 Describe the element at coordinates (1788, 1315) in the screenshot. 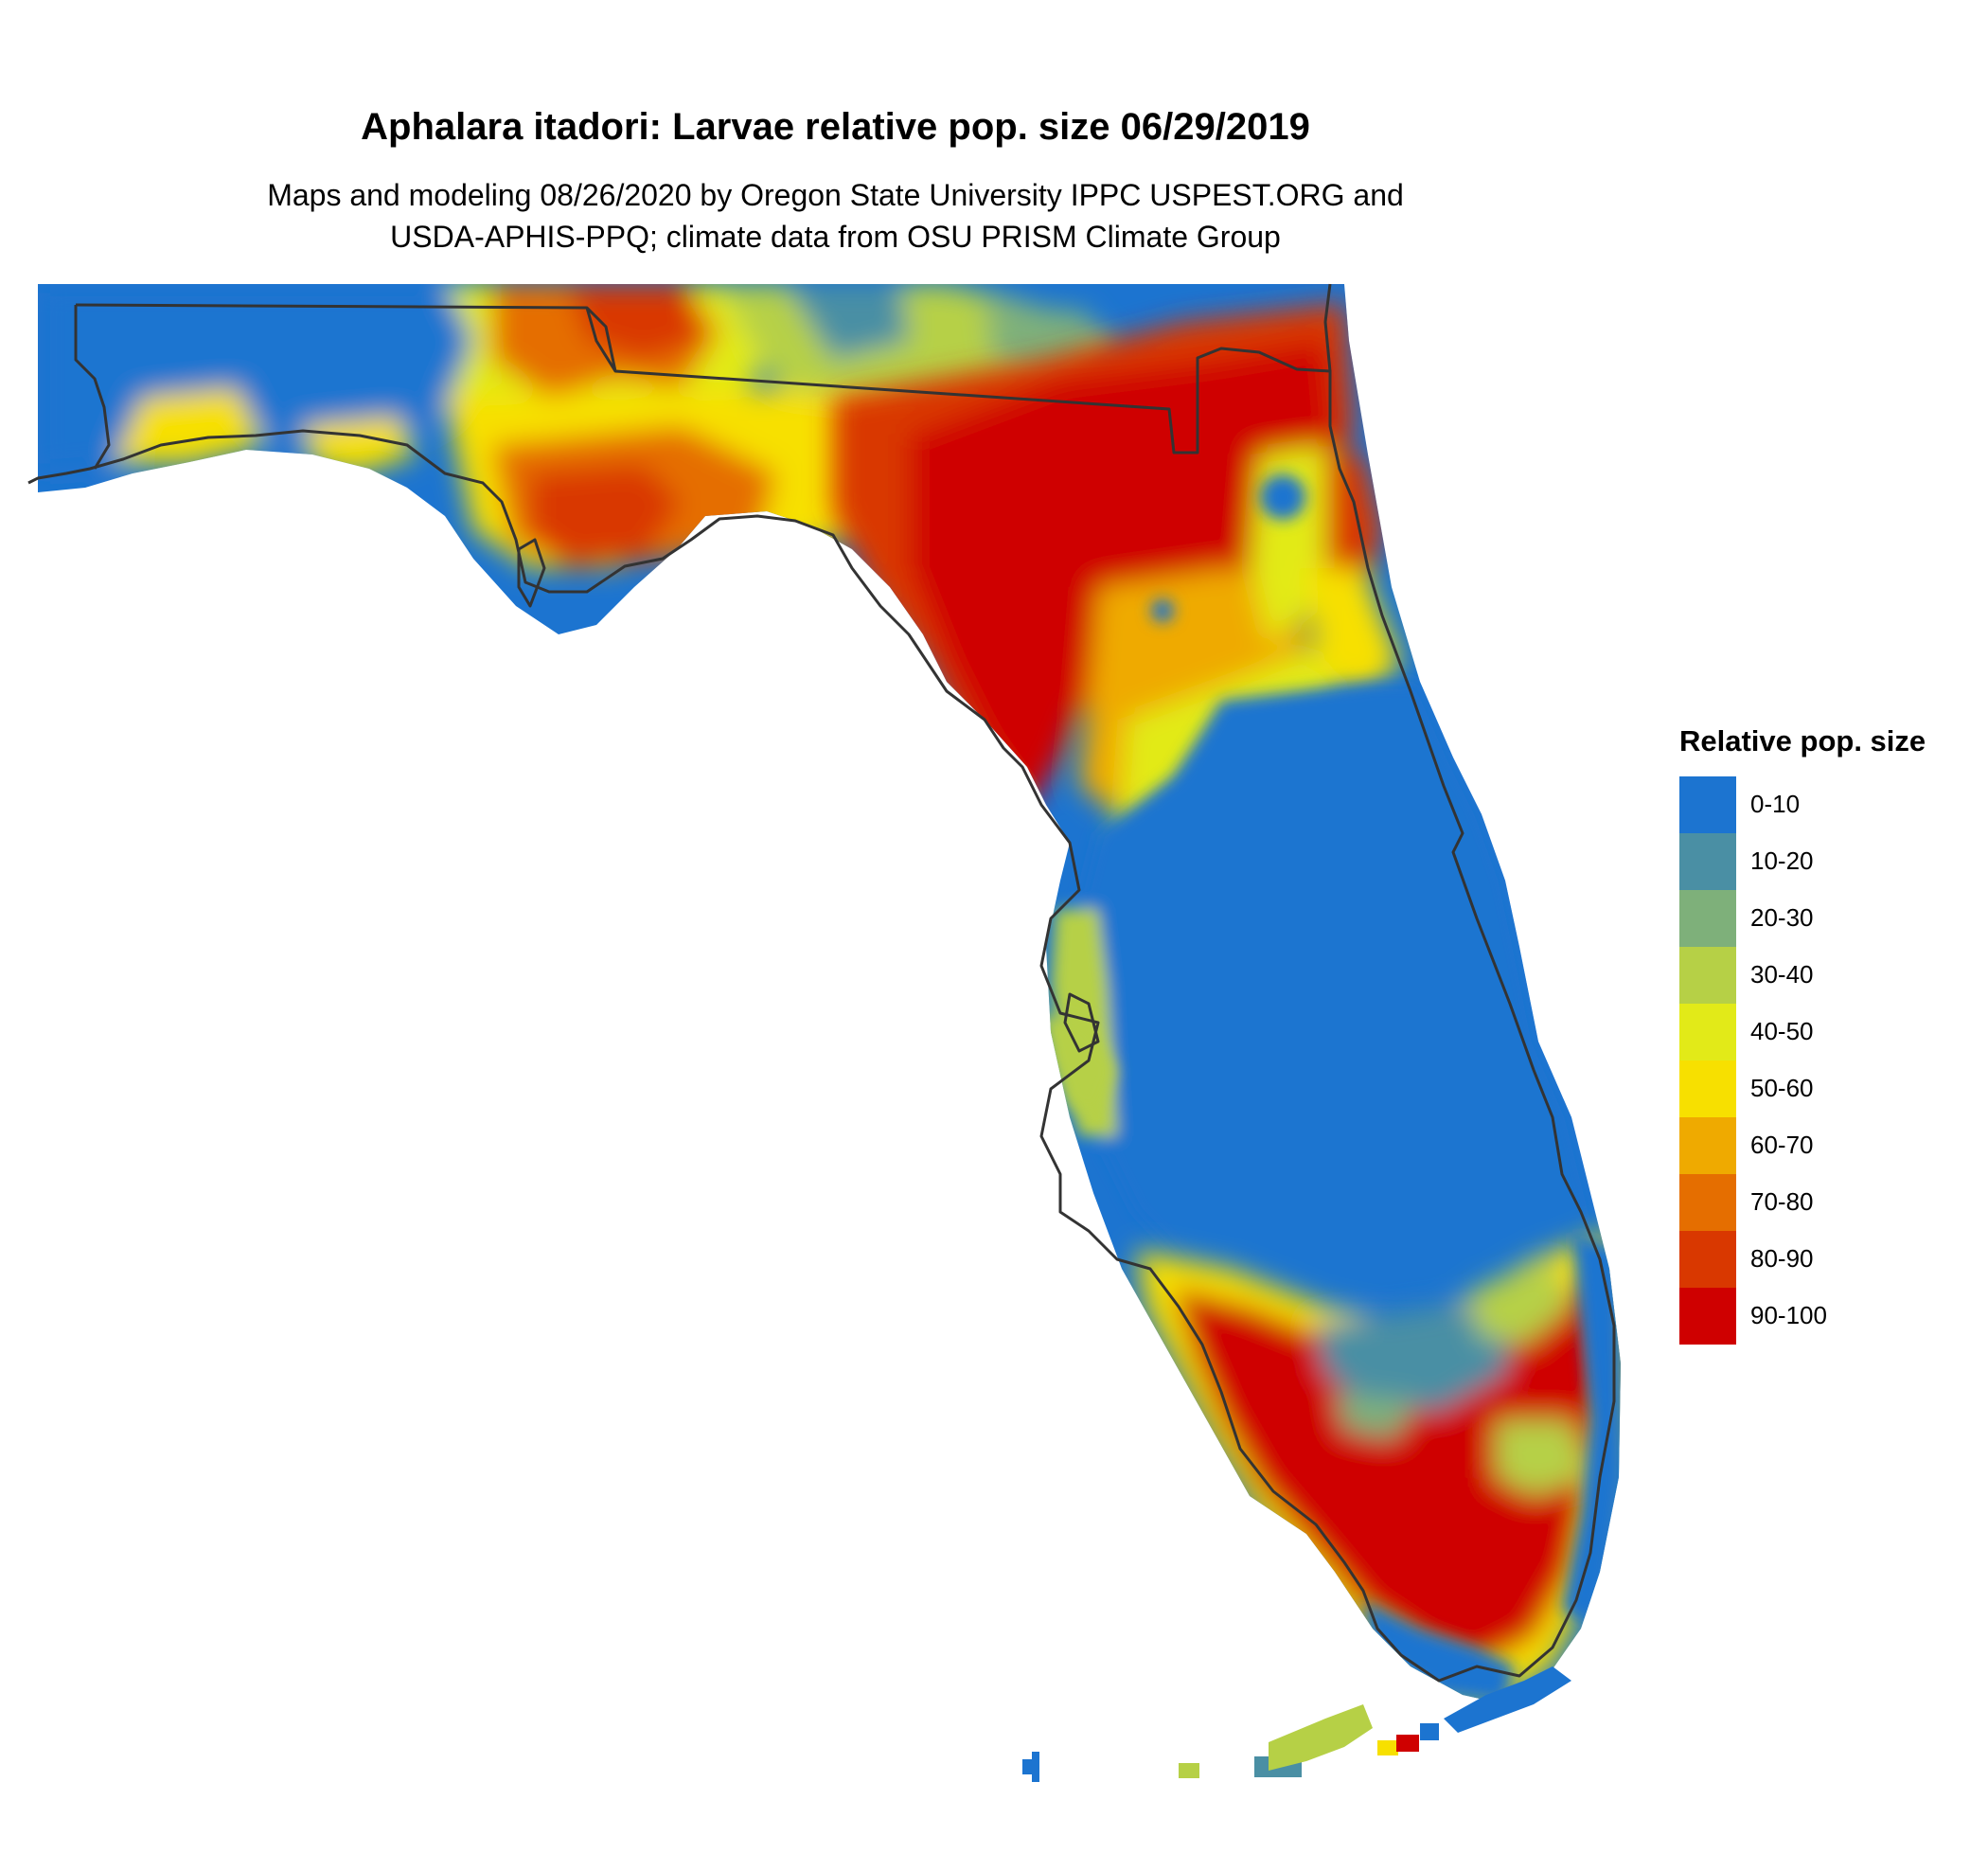

I see `legend-label: 90-100` at that location.